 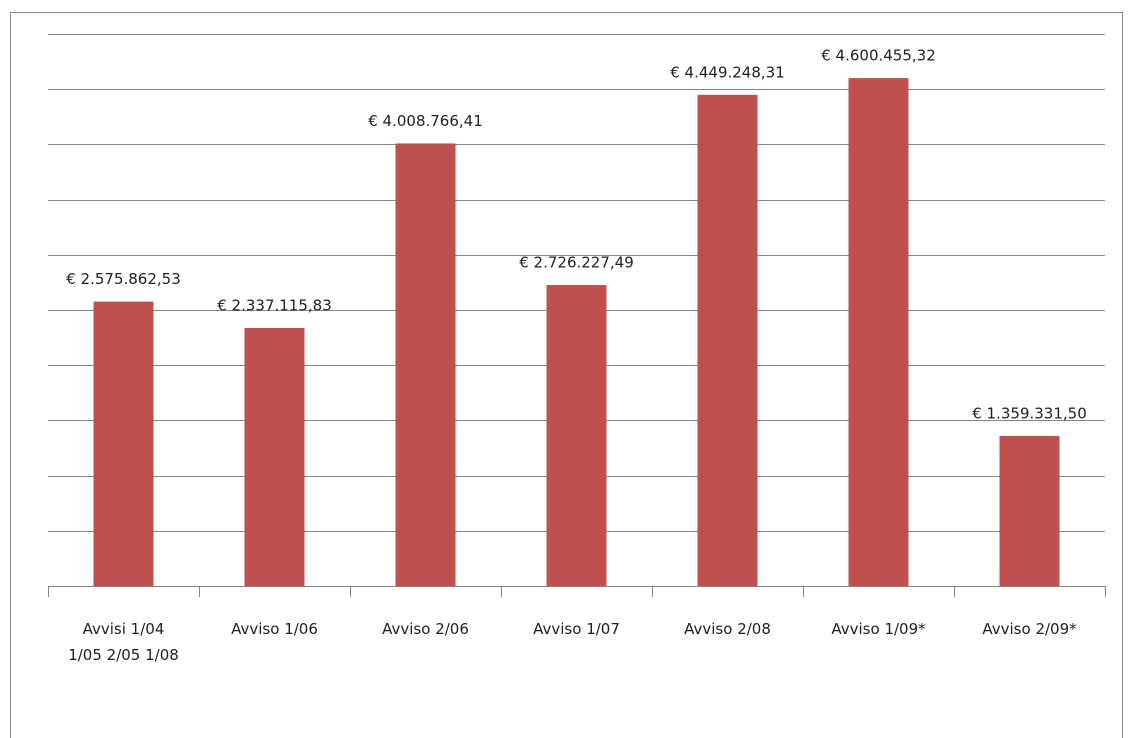 What do you see at coordinates (878, 56) in the screenshot?
I see `data-label: € 4.600.455,32` at bounding box center [878, 56].